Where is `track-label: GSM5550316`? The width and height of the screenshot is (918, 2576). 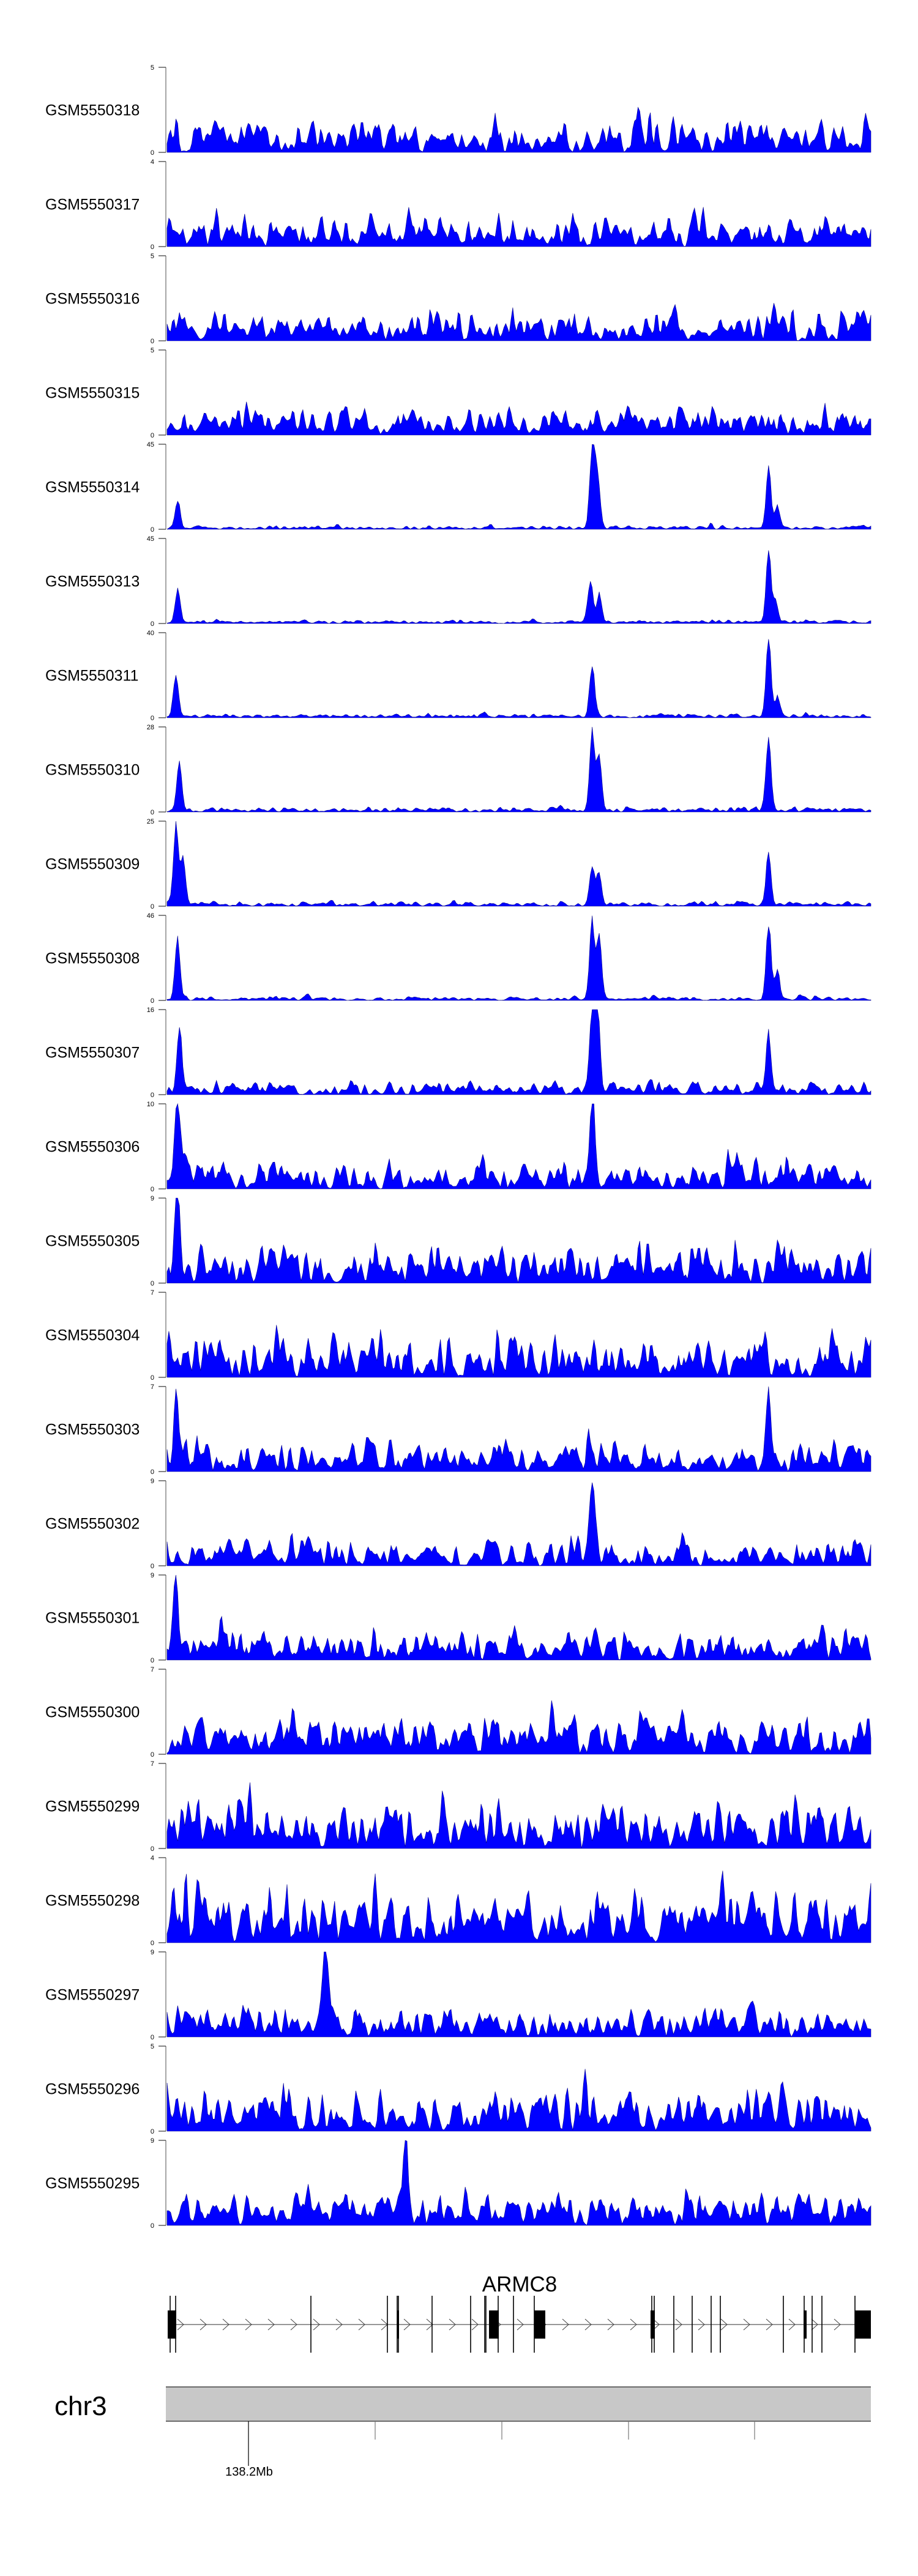 track-label: GSM5550316 is located at coordinates (92, 299).